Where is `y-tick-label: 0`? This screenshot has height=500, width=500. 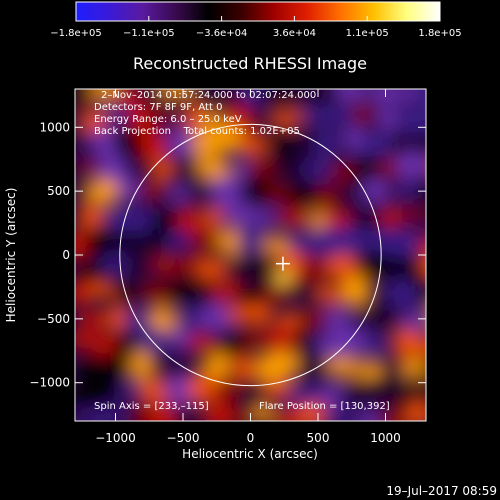
y-tick-label: 0 is located at coordinates (66, 255).